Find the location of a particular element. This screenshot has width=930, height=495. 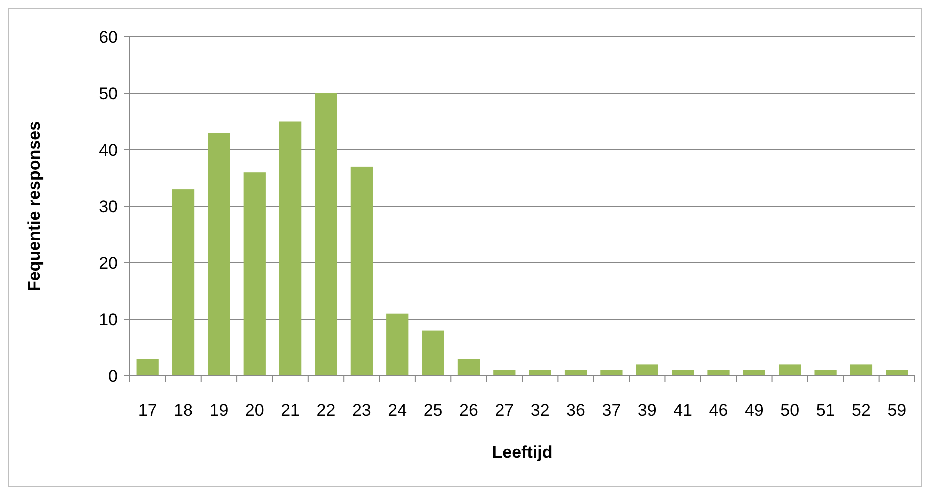

x-tick-label: 49 is located at coordinates (754, 410).